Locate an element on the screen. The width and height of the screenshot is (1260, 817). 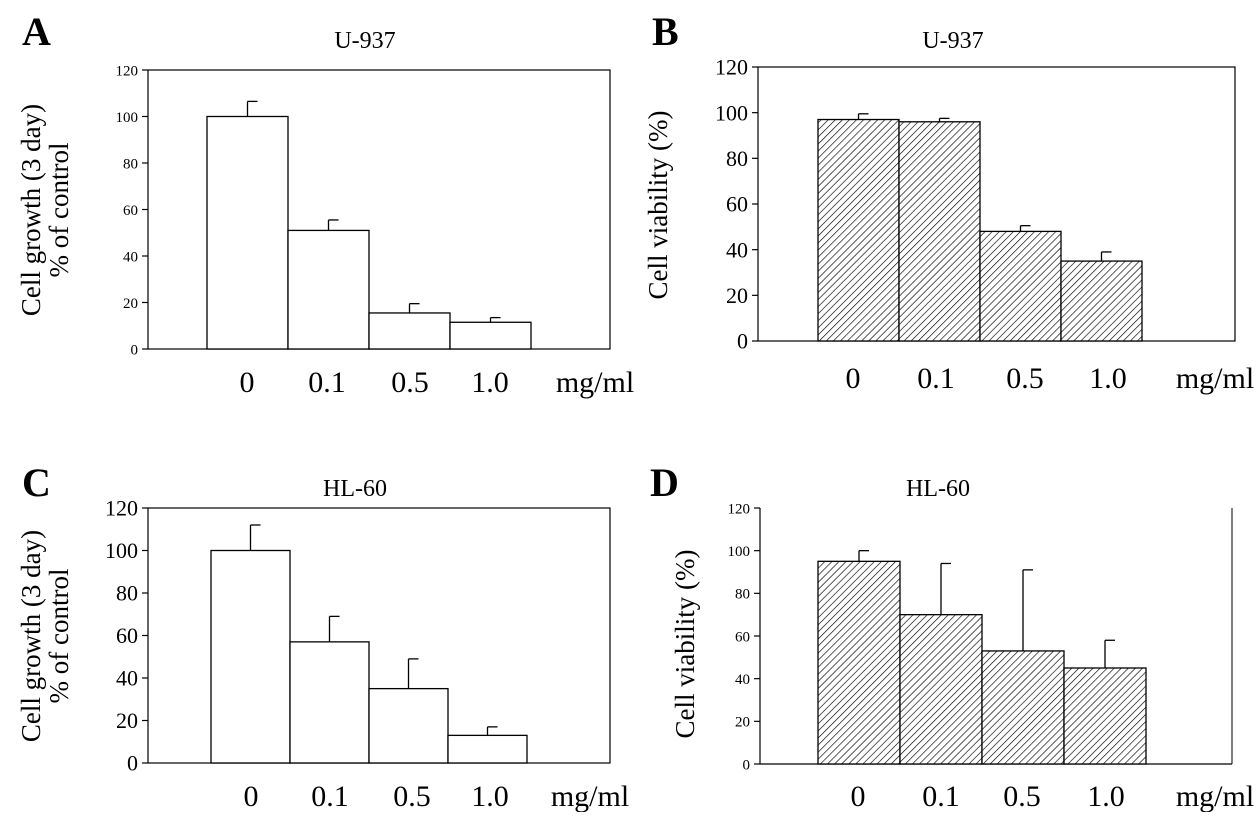
panel-letter: A is located at coordinates (36, 31).